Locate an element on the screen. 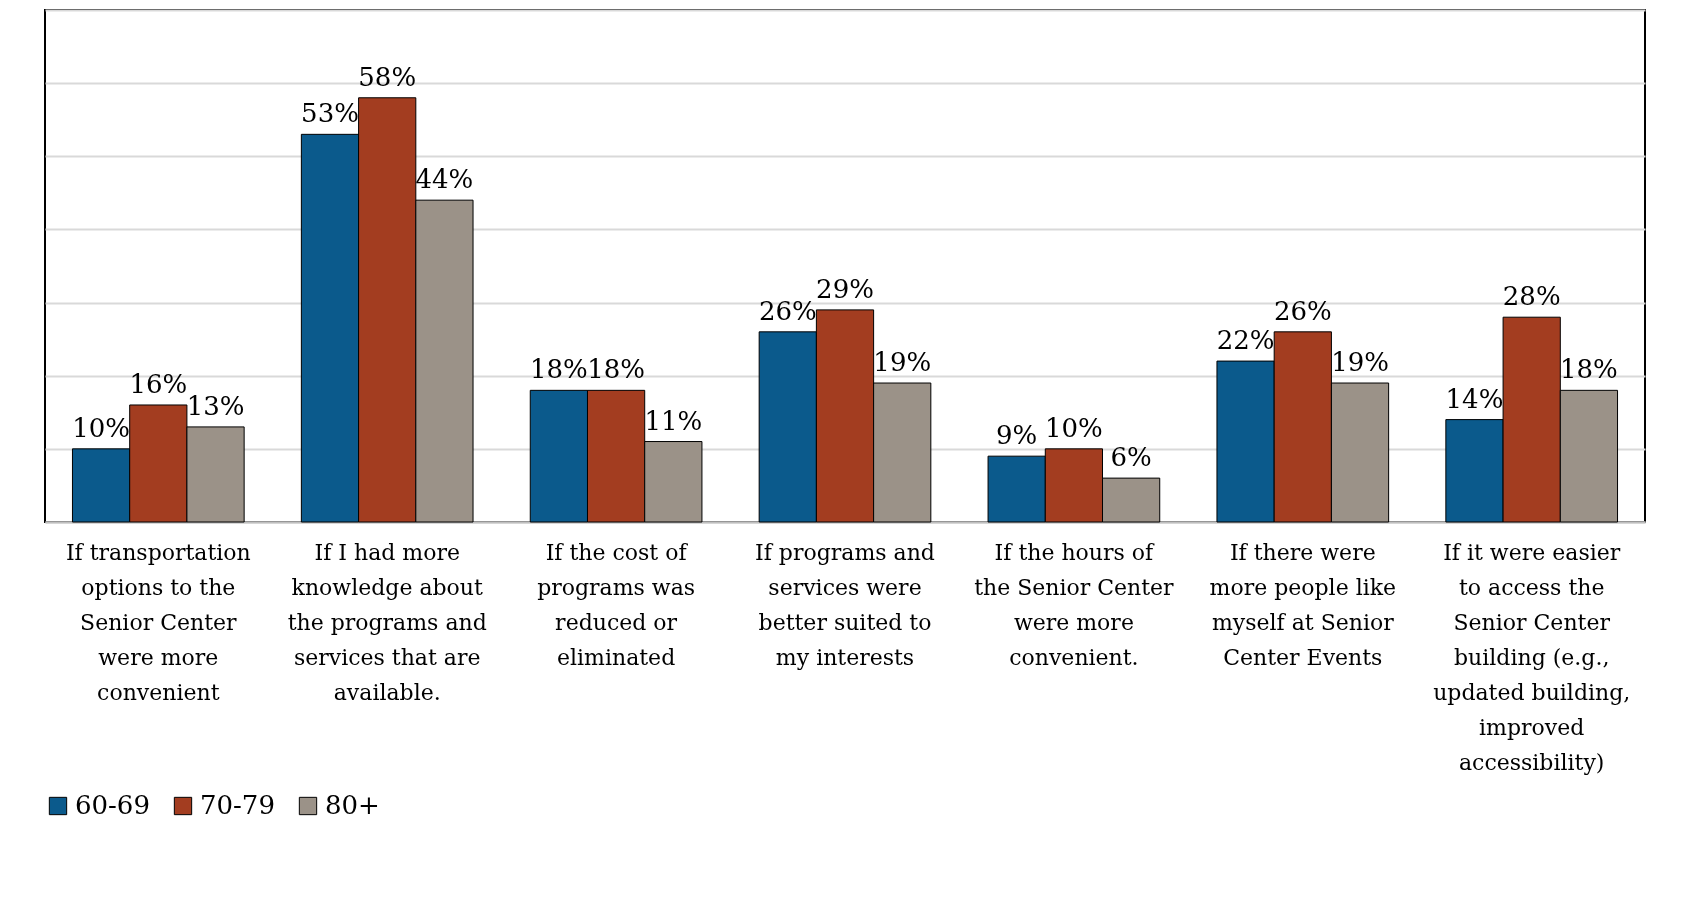 The image size is (1690, 904). data-label: 13% is located at coordinates (215, 405).